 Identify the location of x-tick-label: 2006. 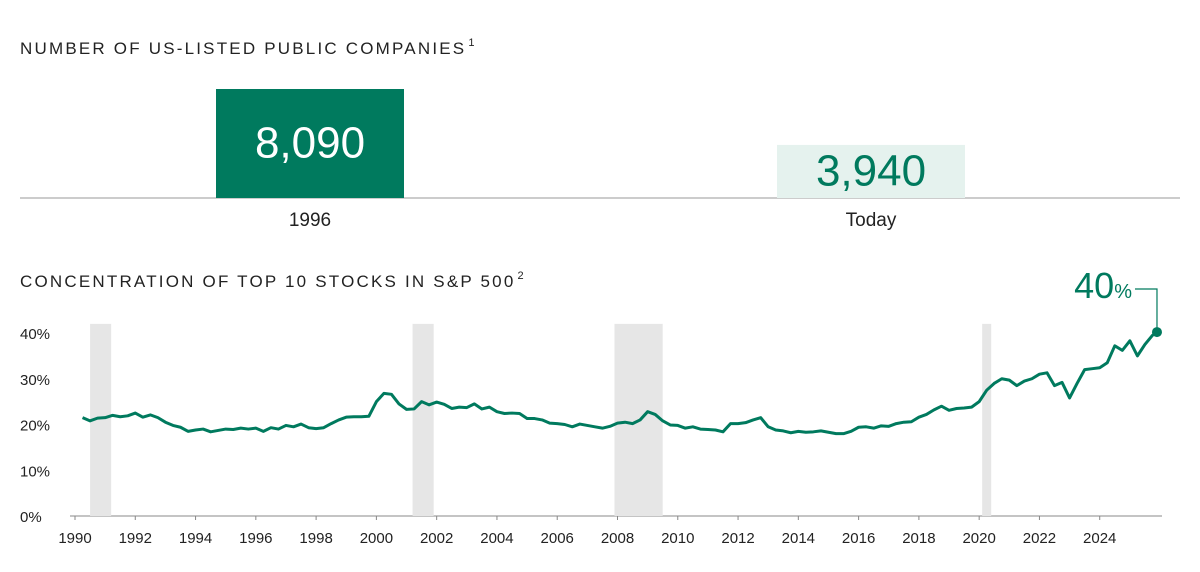
(557, 538).